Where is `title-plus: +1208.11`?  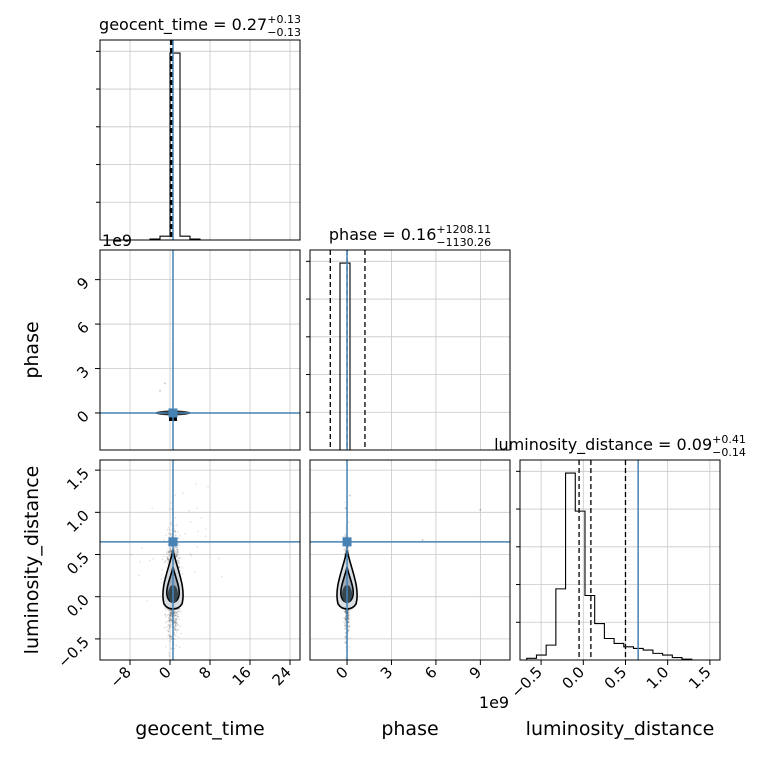
title-plus: +1208.11 is located at coordinates (463, 229).